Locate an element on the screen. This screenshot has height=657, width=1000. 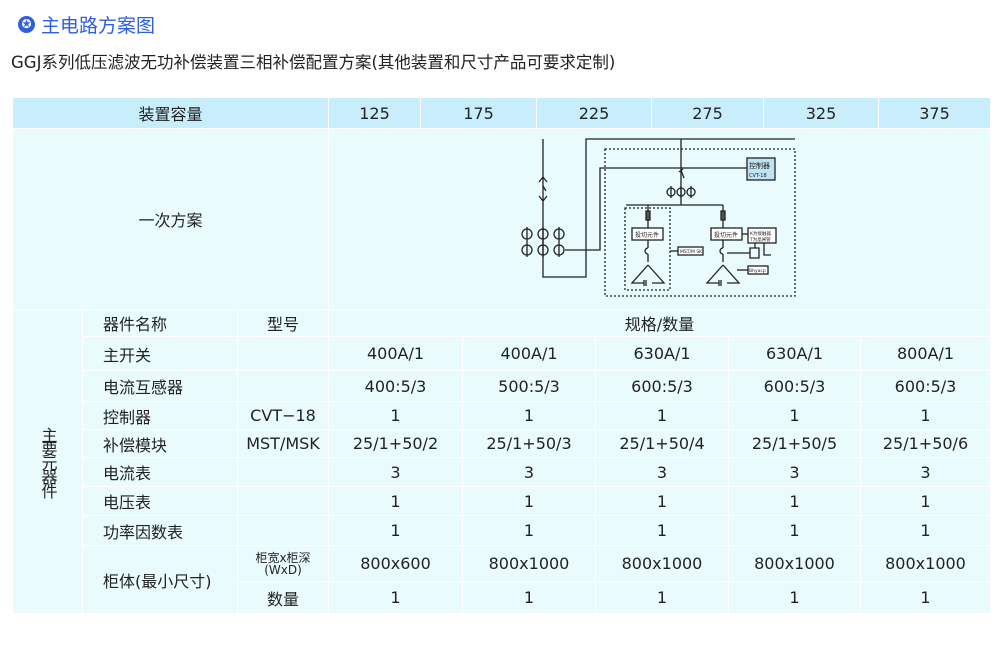
controller-box is located at coordinates (761, 169).